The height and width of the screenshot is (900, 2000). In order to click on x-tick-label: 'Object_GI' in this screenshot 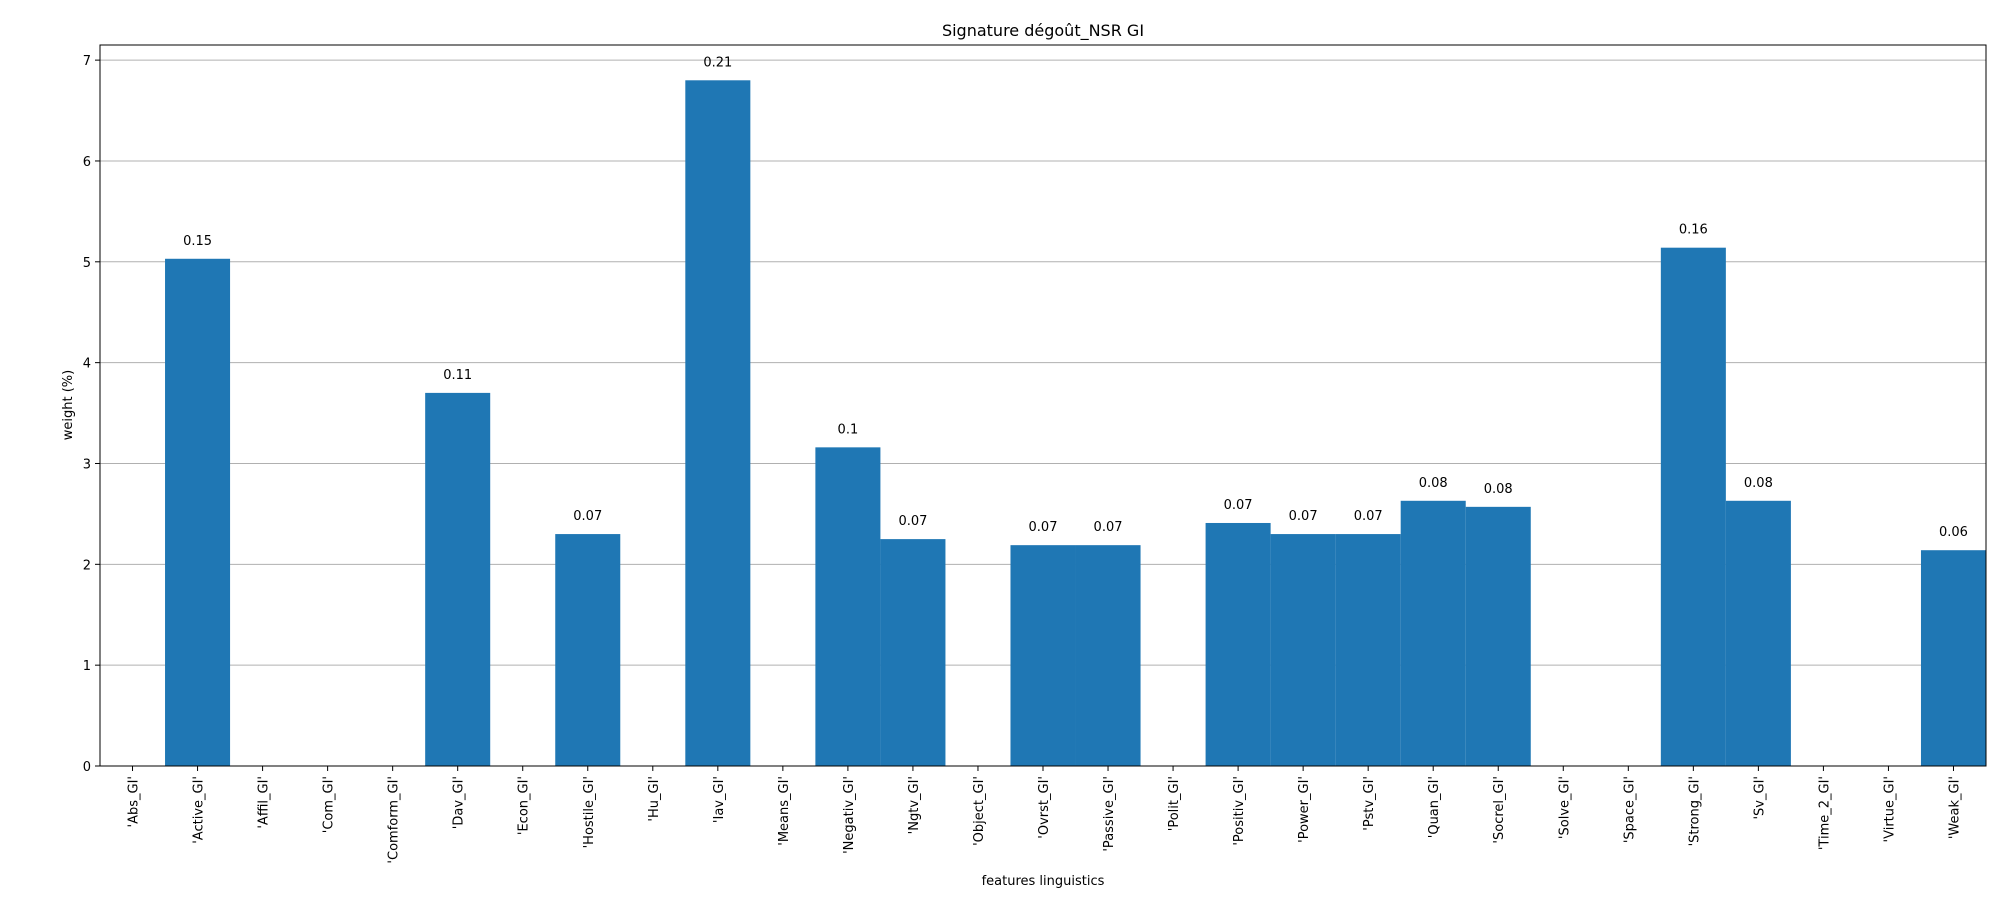, I will do `click(979, 811)`.